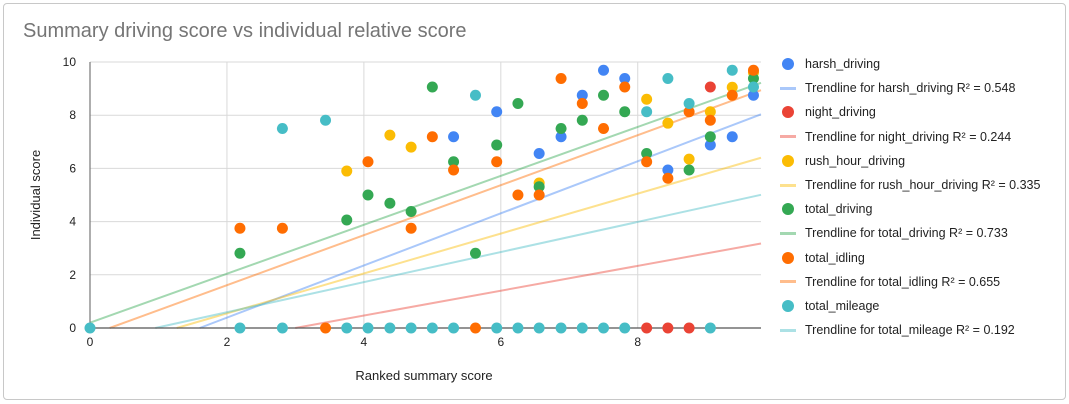 This screenshot has width=1069, height=404. I want to click on x-tick-label: 8, so click(637, 342).